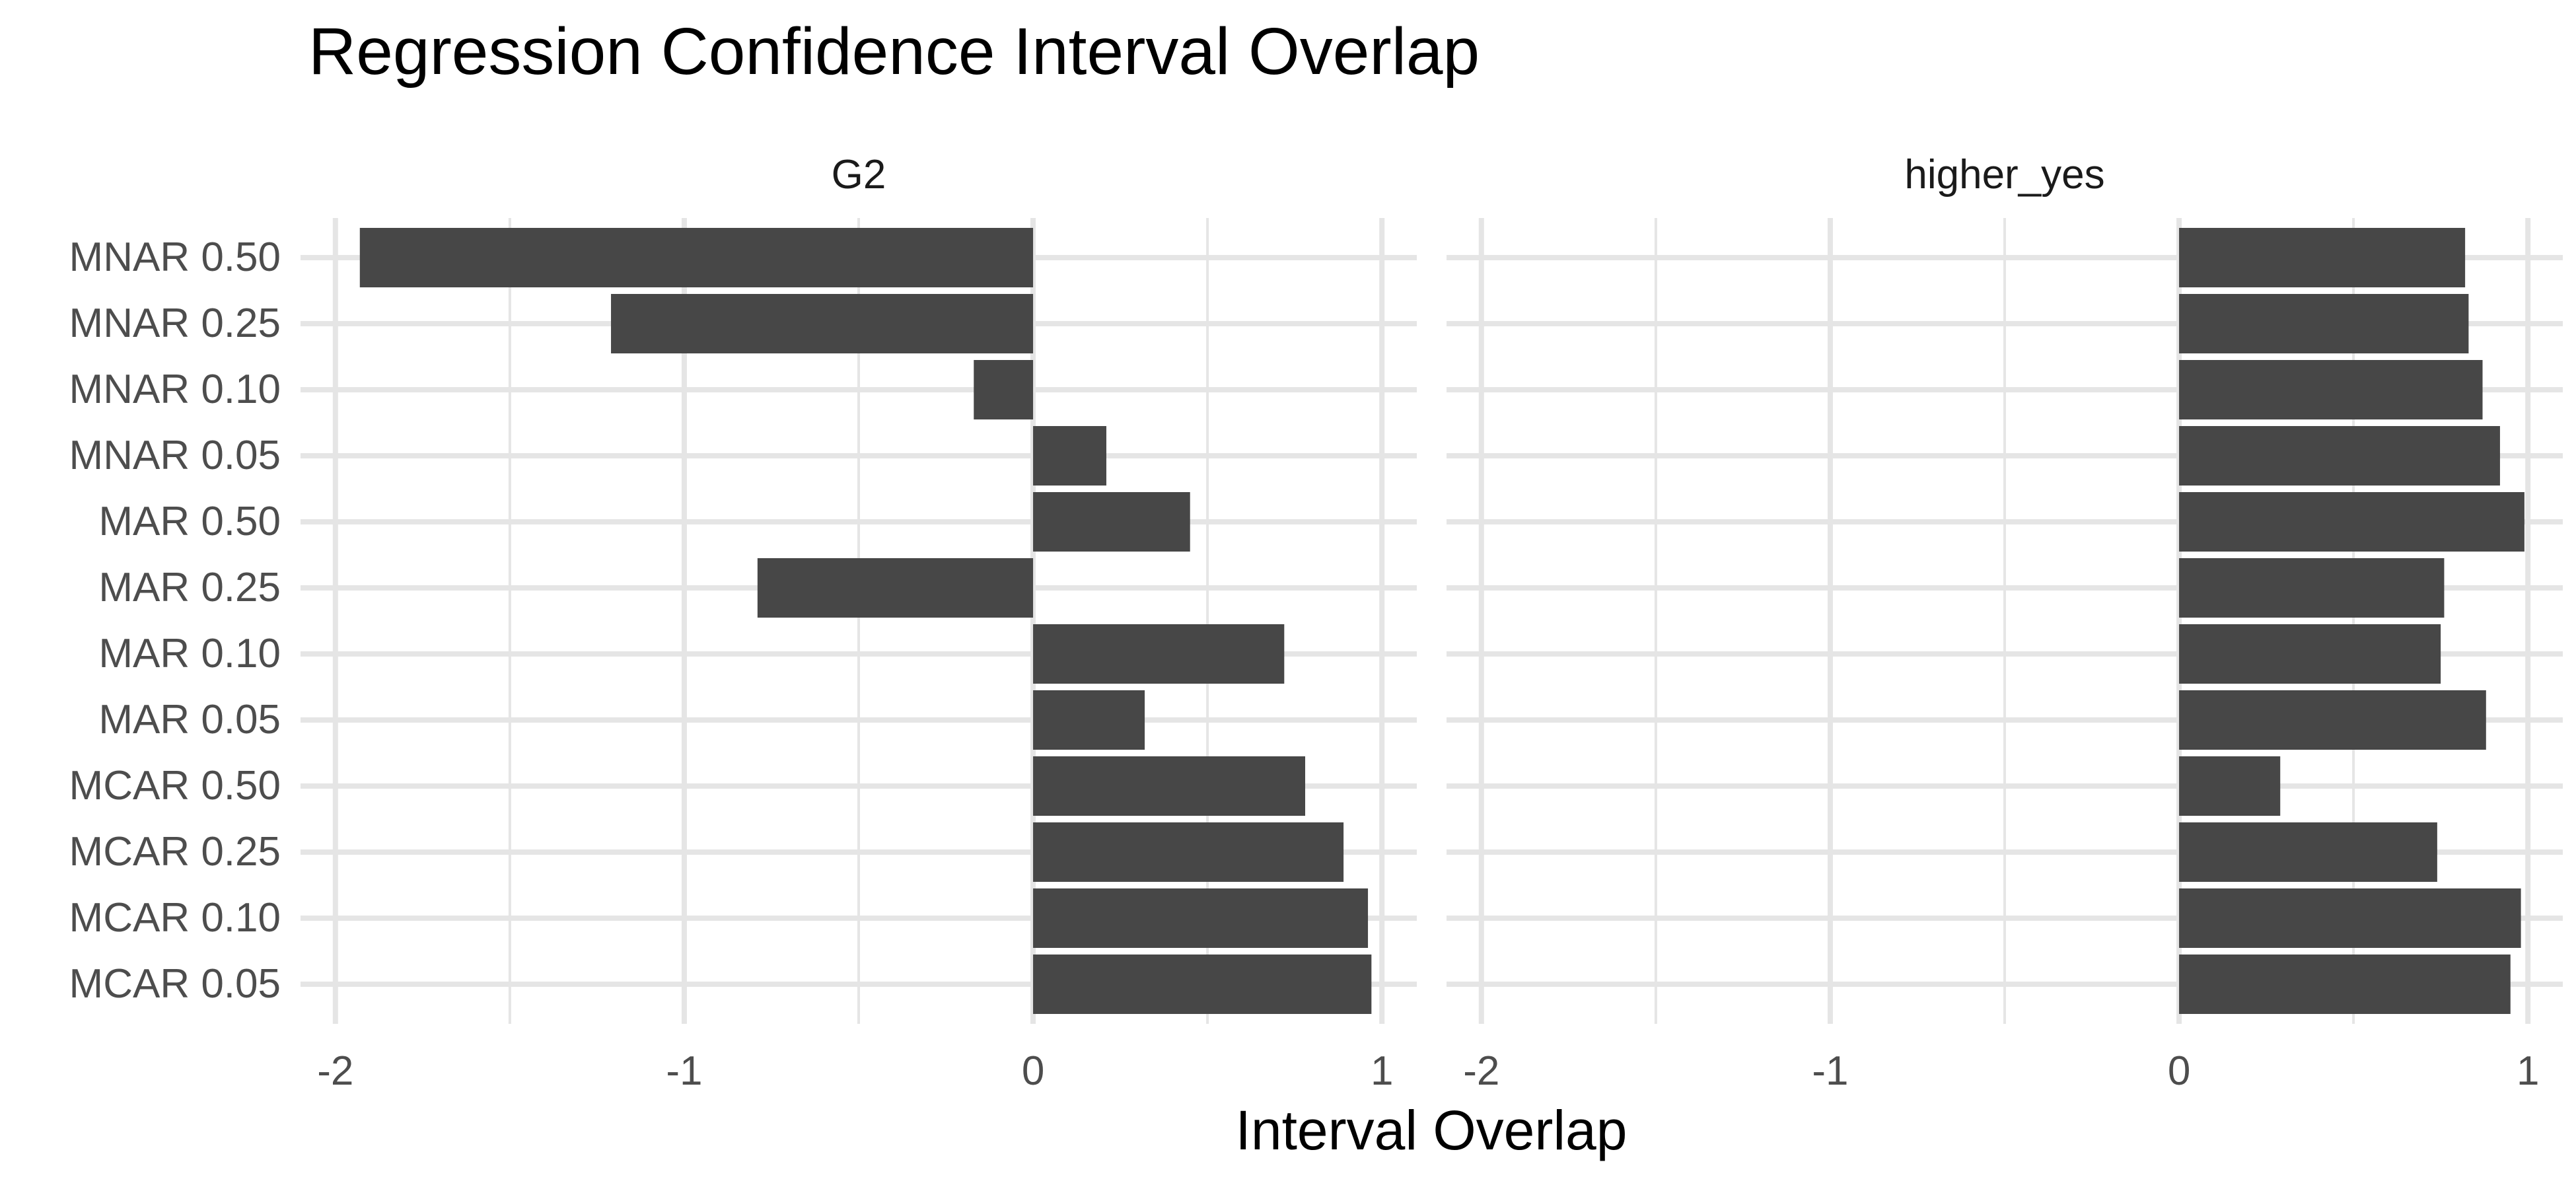 Image resolution: width=2576 pixels, height=1189 pixels. What do you see at coordinates (175, 852) in the screenshot?
I see `y-tick-label: MCAR 0.25` at bounding box center [175, 852].